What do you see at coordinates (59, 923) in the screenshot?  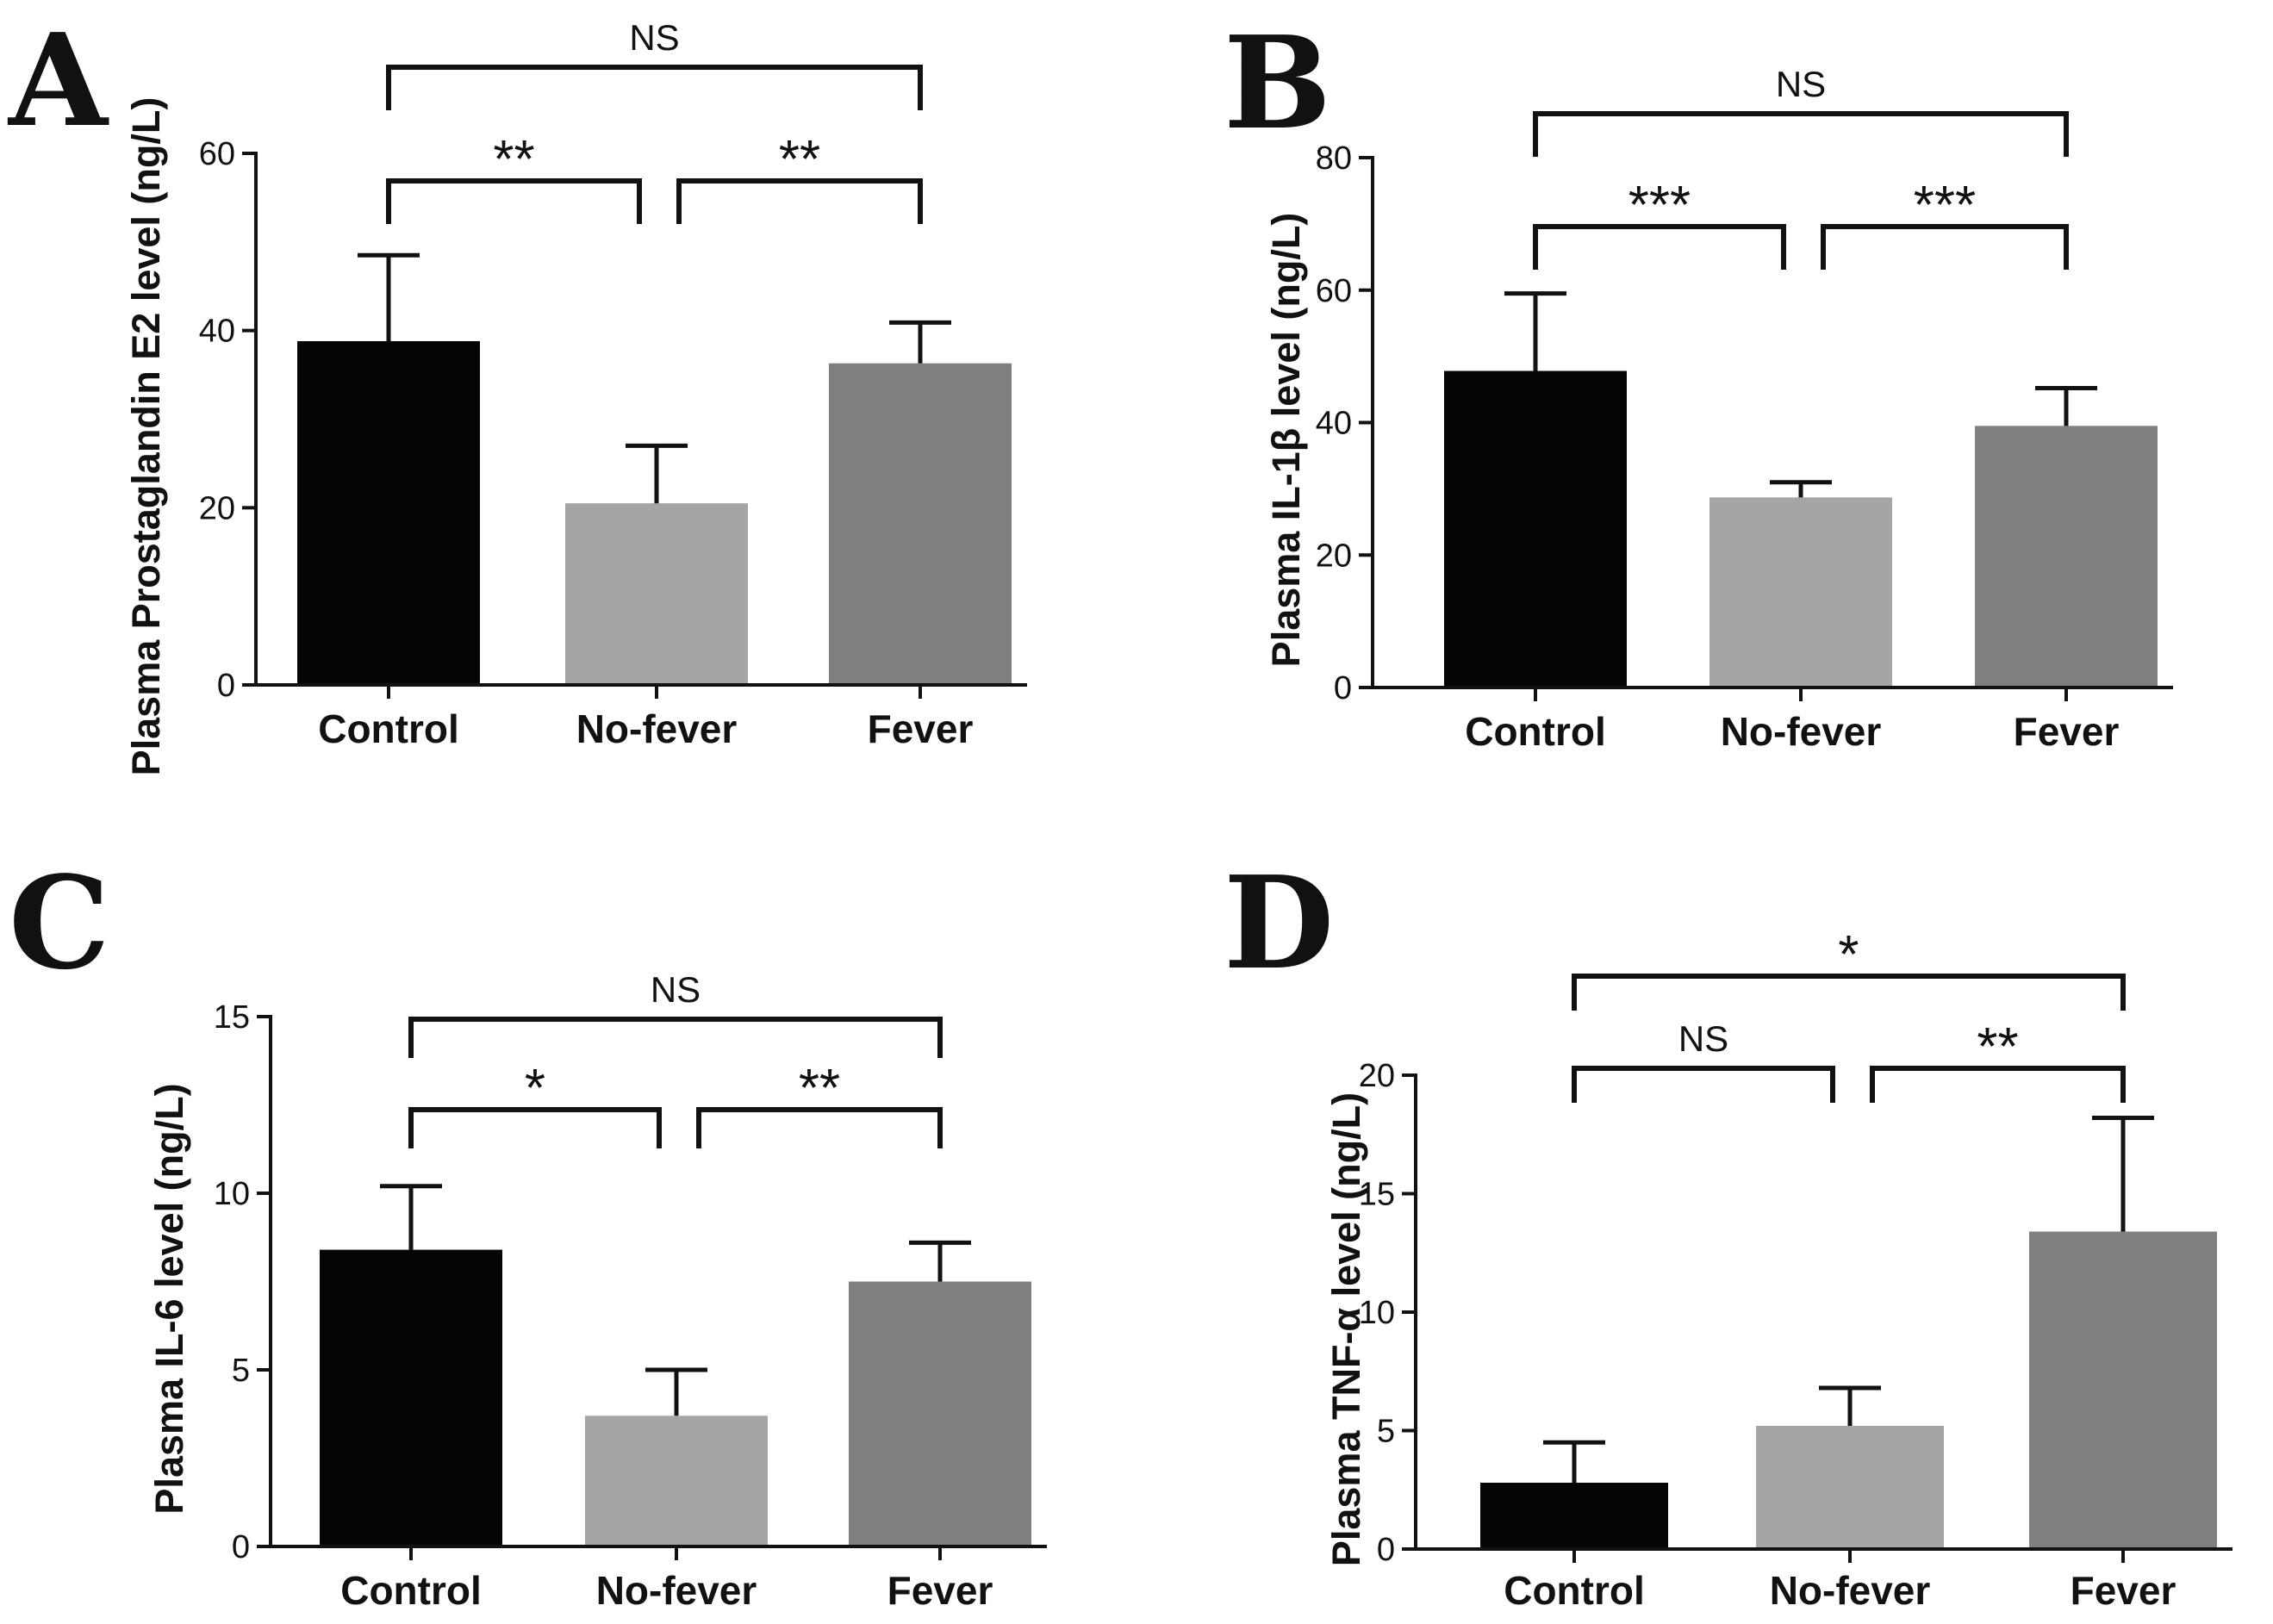 I see `panel-letter: C` at bounding box center [59, 923].